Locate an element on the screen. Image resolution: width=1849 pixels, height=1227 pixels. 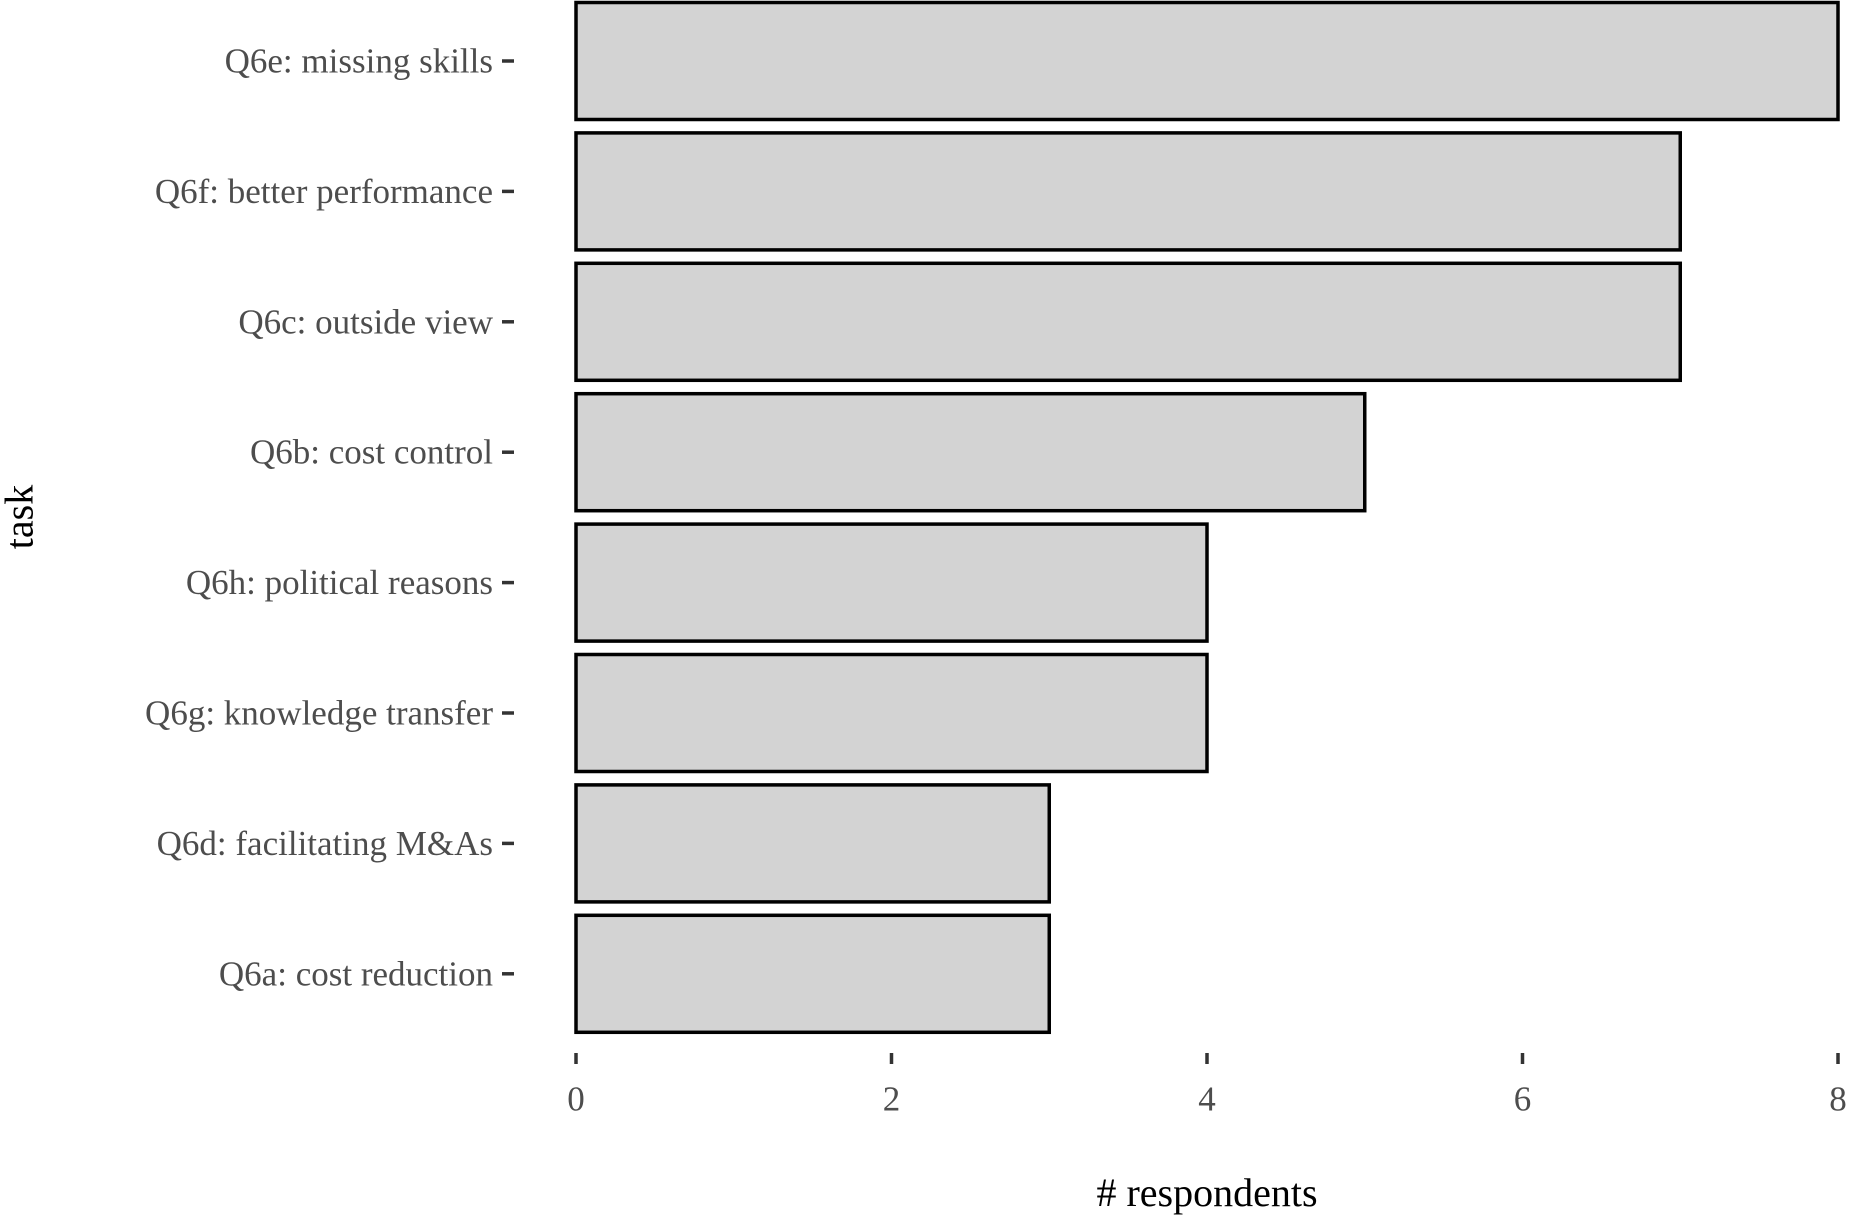
category-label-7: Q6a: cost reduction is located at coordinates (356, 973).